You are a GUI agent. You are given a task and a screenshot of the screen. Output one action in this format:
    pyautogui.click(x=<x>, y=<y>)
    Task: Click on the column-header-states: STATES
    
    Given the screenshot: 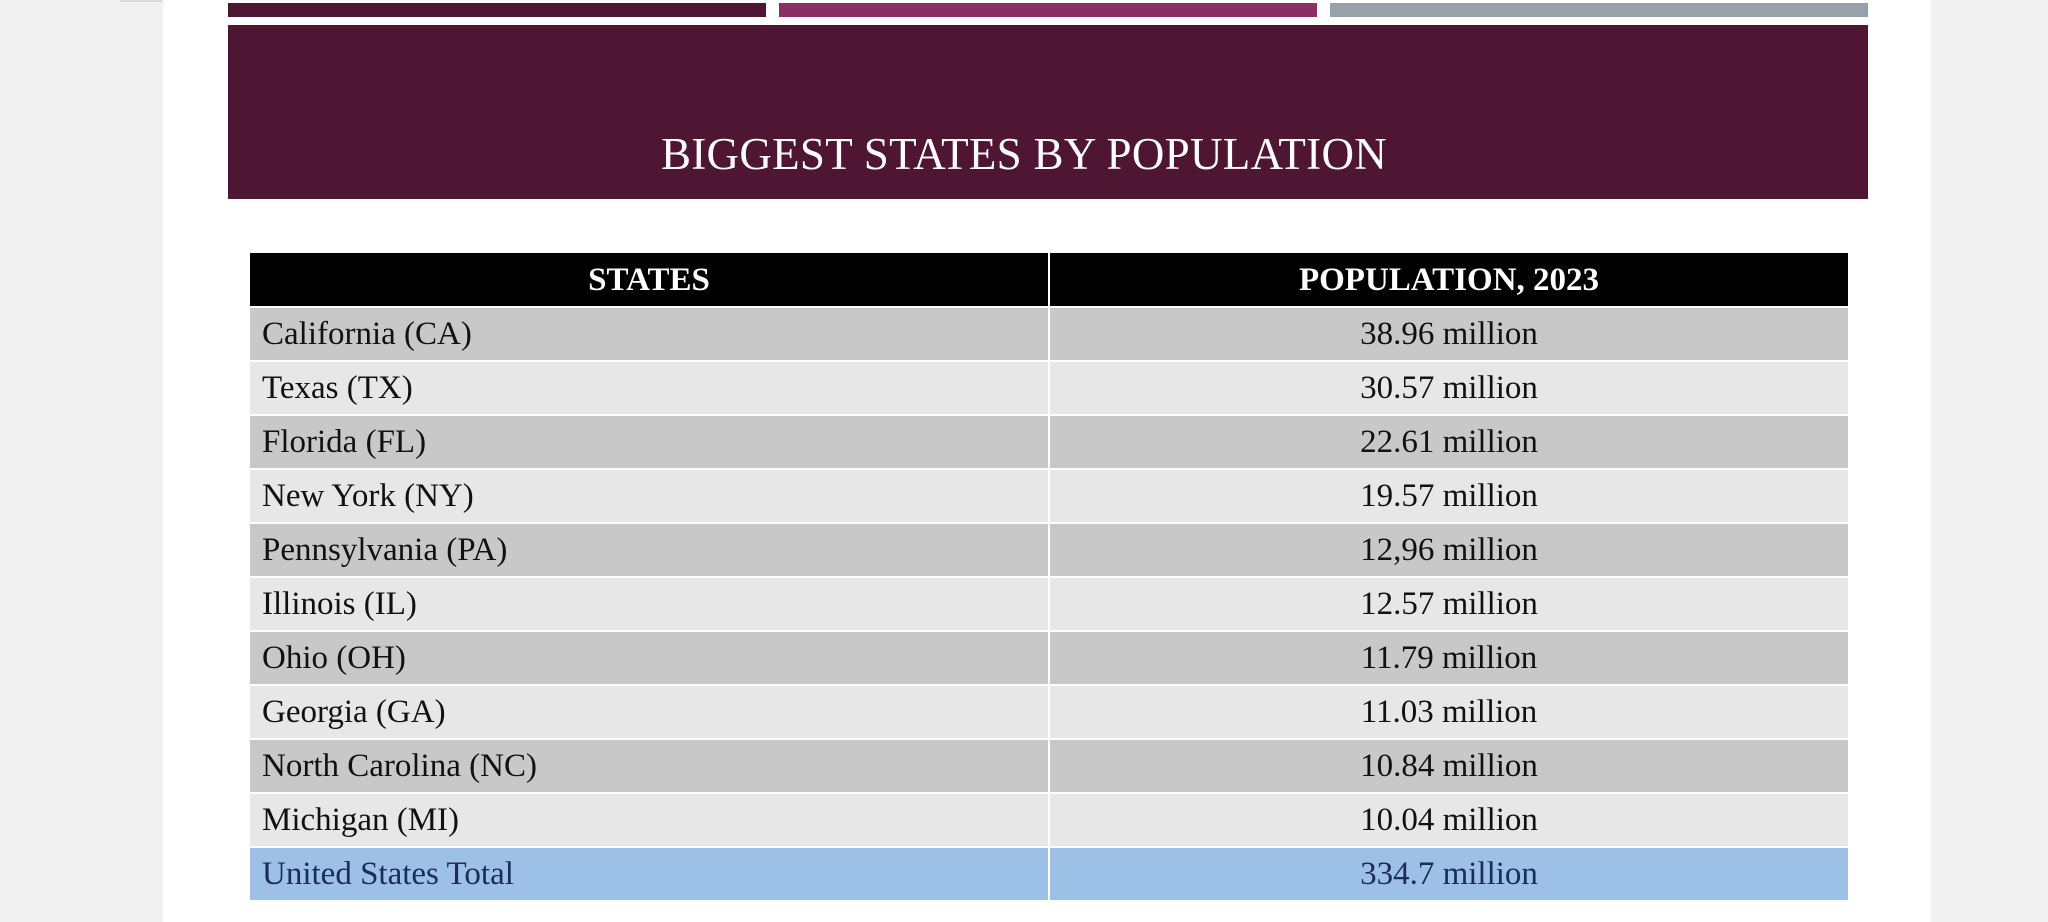 What is the action you would take?
    pyautogui.click(x=649, y=280)
    